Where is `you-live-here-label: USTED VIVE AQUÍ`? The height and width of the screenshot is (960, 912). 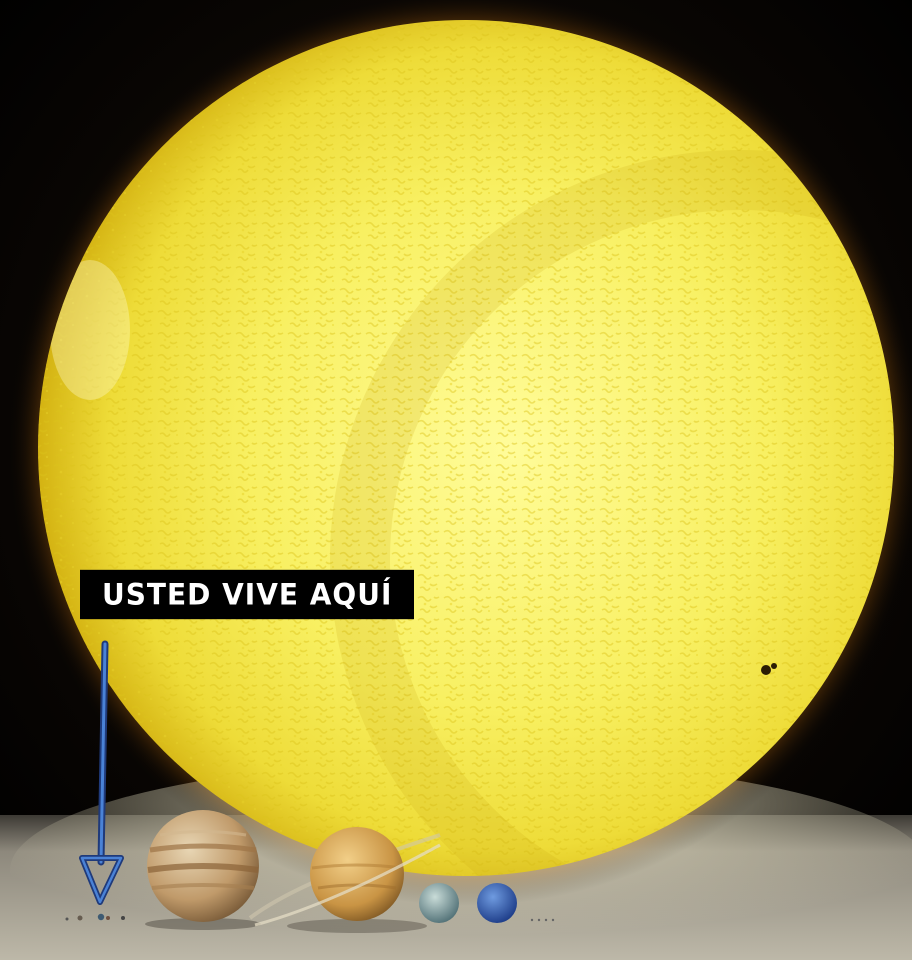
you-live-here-label: USTED VIVE AQUÍ is located at coordinates (247, 594).